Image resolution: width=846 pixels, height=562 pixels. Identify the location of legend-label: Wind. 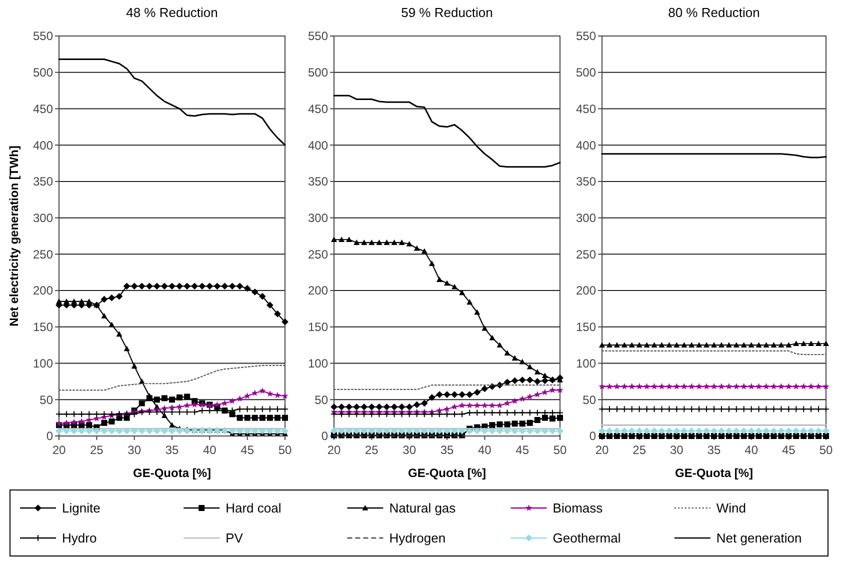
(731, 508).